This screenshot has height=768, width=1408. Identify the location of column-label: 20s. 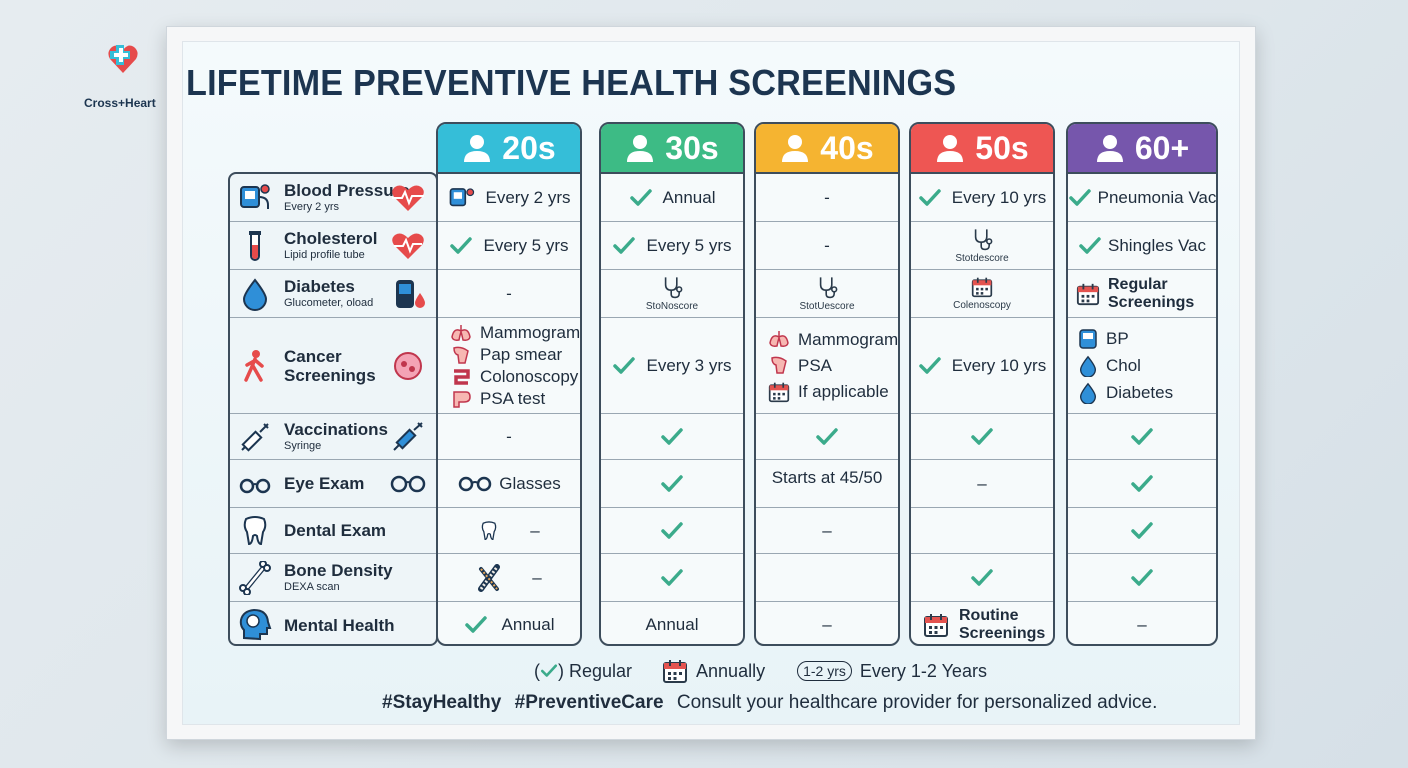
(529, 147).